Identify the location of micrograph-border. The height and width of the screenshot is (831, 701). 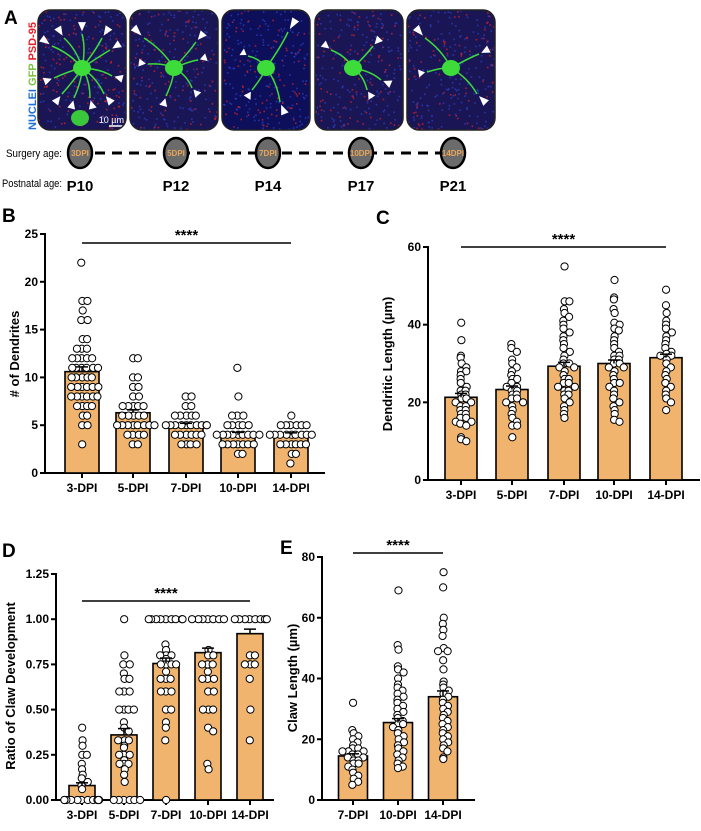
(174, 70).